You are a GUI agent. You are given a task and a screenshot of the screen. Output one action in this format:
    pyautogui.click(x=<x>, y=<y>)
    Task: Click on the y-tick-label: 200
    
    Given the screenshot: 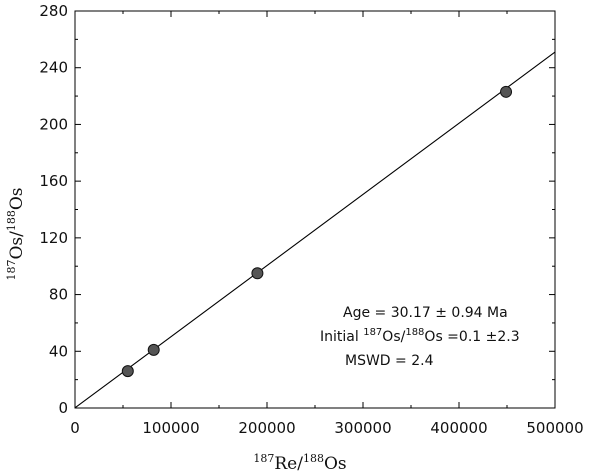 What is the action you would take?
    pyautogui.click(x=53, y=124)
    